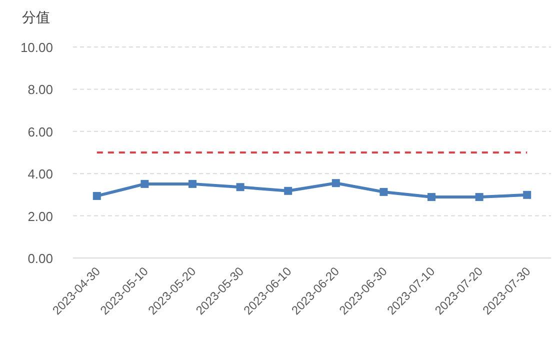 This screenshot has width=553, height=339. Describe the element at coordinates (36, 47) in the screenshot. I see `y-tick-label: 10.00` at that location.